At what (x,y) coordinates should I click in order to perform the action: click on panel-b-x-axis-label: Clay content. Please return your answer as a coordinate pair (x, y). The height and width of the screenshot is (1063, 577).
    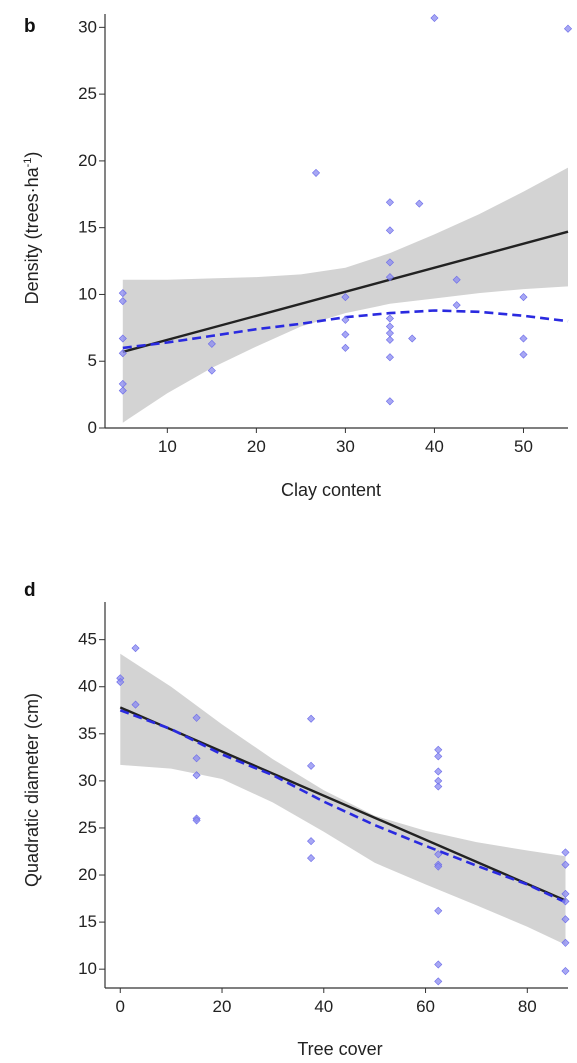
    Looking at the image, I should click on (331, 490).